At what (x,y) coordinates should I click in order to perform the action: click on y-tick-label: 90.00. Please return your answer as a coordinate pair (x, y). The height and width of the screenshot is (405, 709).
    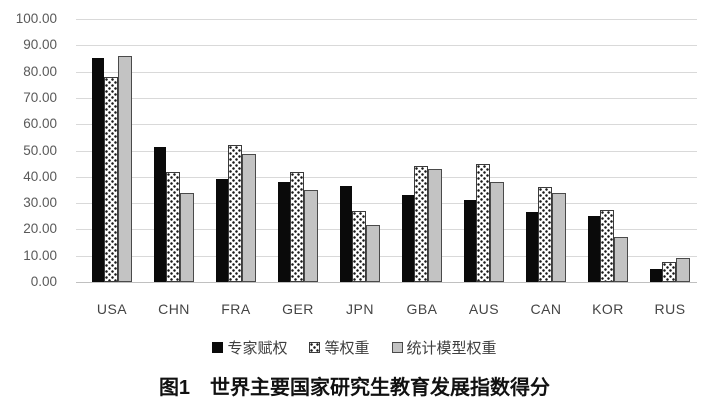
    Looking at the image, I should click on (40, 45).